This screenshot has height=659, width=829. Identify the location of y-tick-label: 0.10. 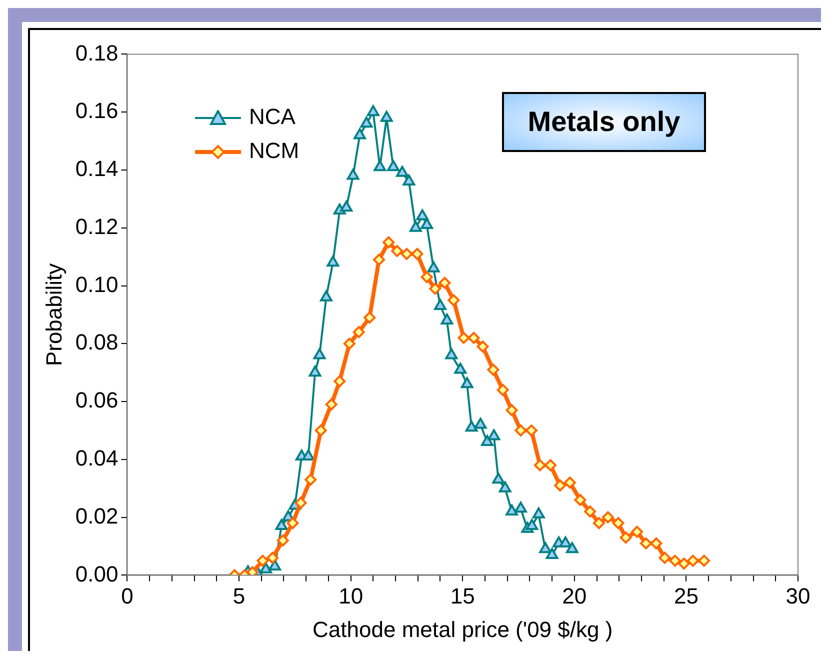
(96, 284).